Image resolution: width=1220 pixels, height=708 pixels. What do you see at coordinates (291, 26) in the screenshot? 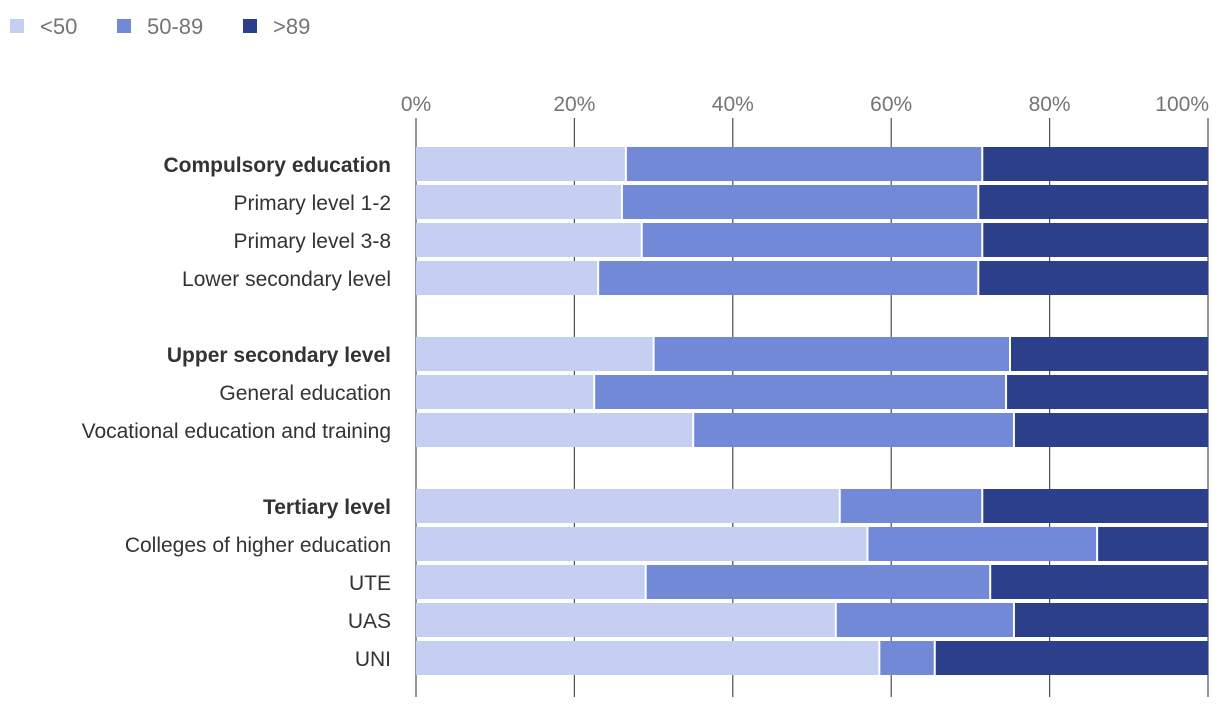
I see `legend-label: >89` at bounding box center [291, 26].